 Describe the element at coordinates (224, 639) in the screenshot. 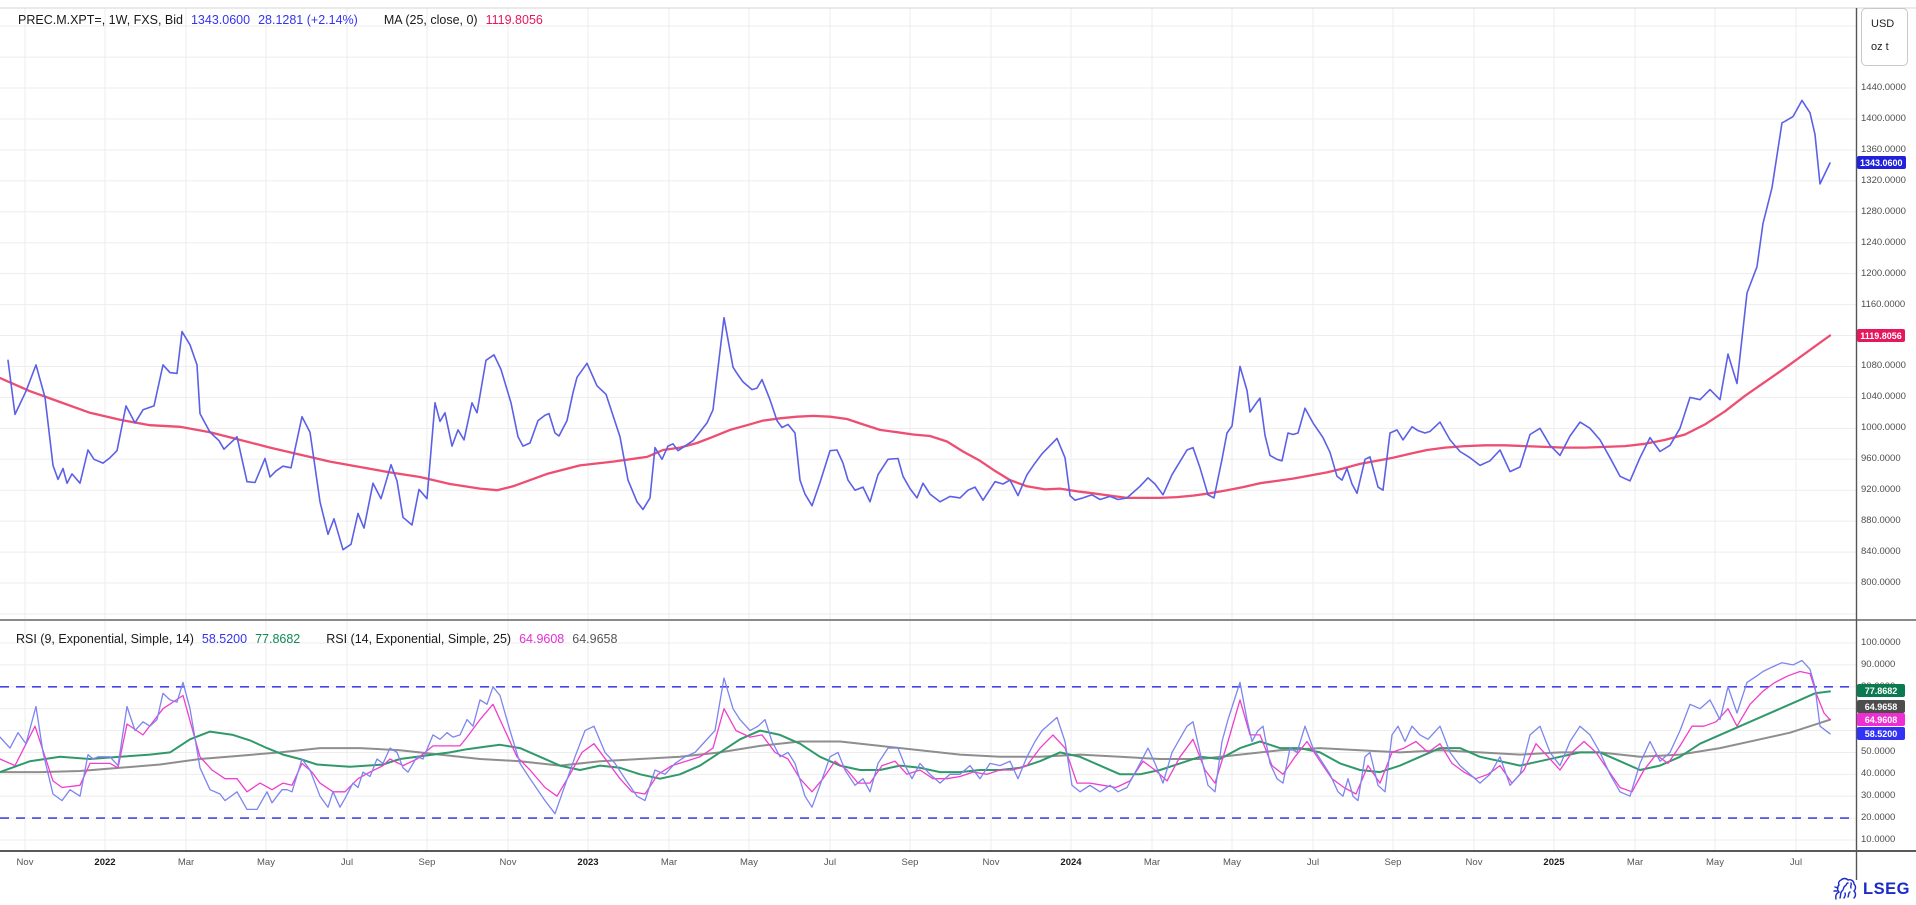

I see `rsi9-value: 58.5200` at that location.